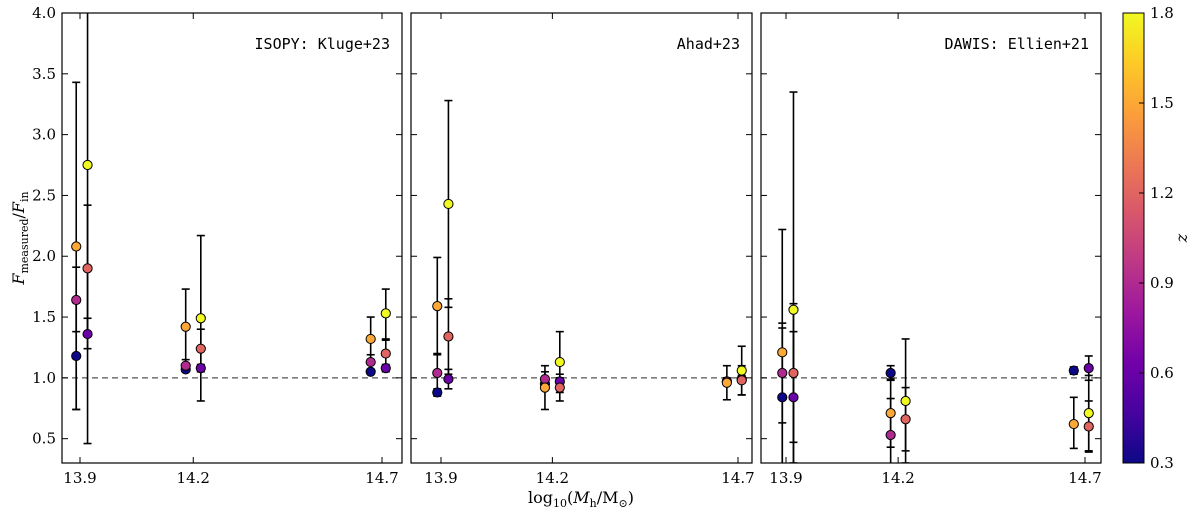 The height and width of the screenshot is (517, 1200). What do you see at coordinates (1162, 193) in the screenshot?
I see `colorbar-tick-label: 1.2` at bounding box center [1162, 193].